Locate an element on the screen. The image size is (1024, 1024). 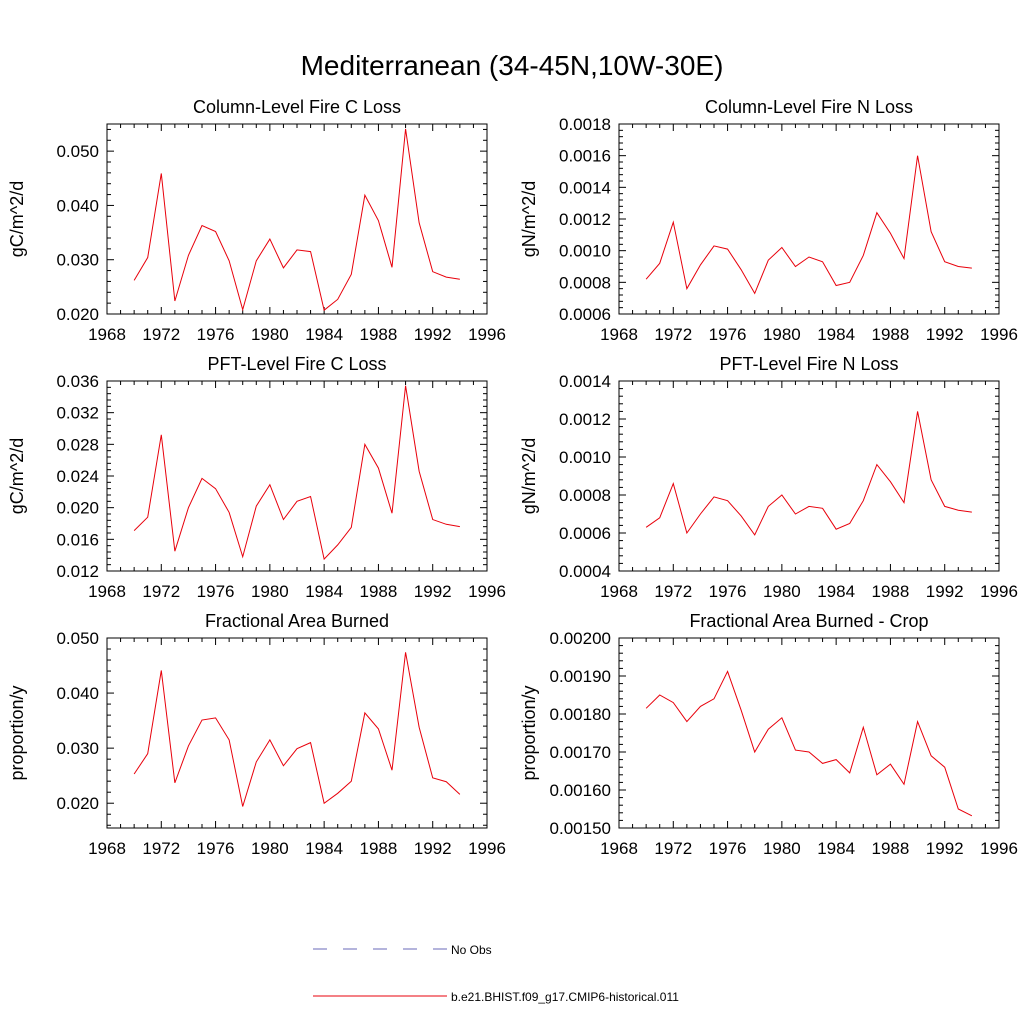
y-tick-label: 0.032 is located at coordinates (77, 413).